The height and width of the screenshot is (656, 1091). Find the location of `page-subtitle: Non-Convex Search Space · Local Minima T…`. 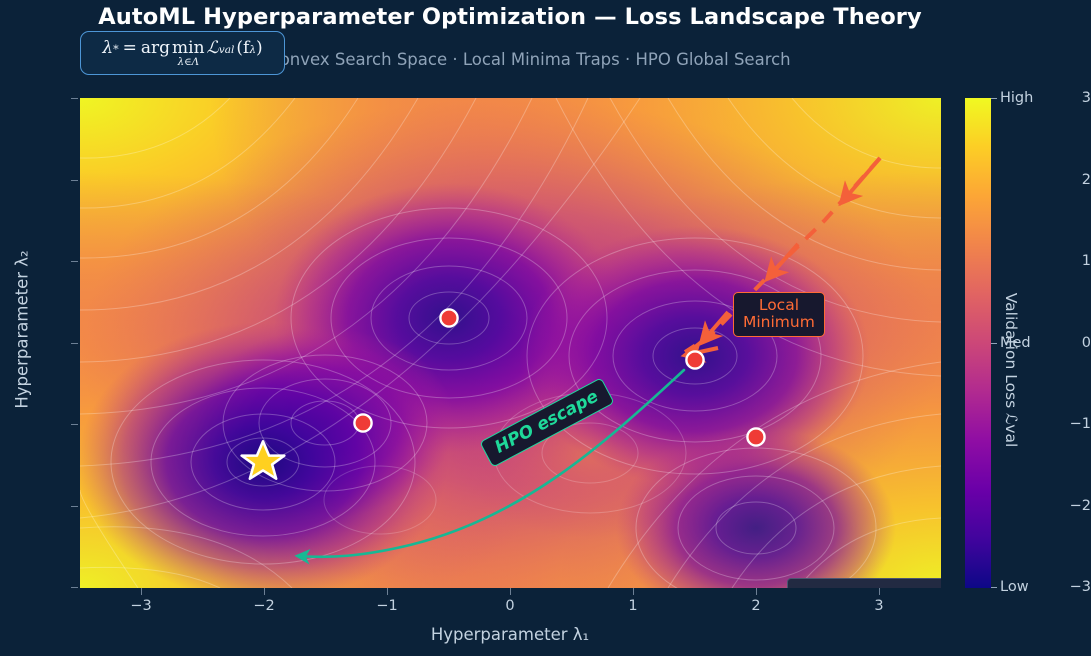

page-subtitle: Non-Convex Search Space · Local Minima T… is located at coordinates (510, 59).